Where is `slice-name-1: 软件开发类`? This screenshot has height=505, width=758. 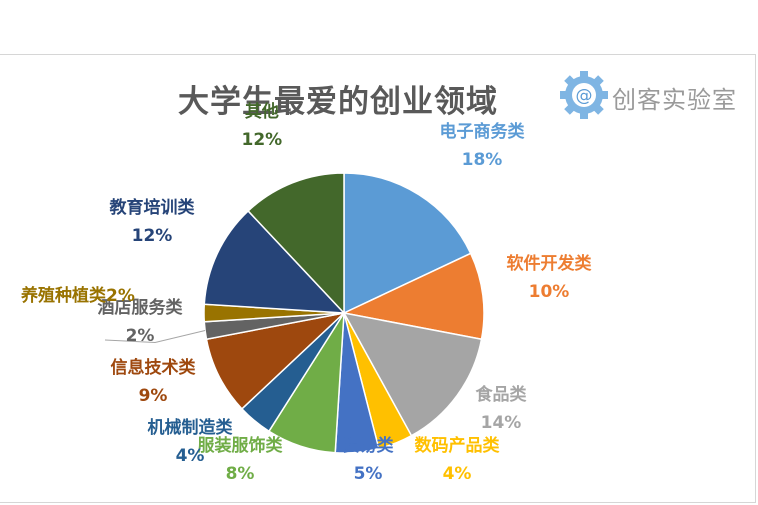 slice-name-1: 软件开发类 is located at coordinates (549, 264).